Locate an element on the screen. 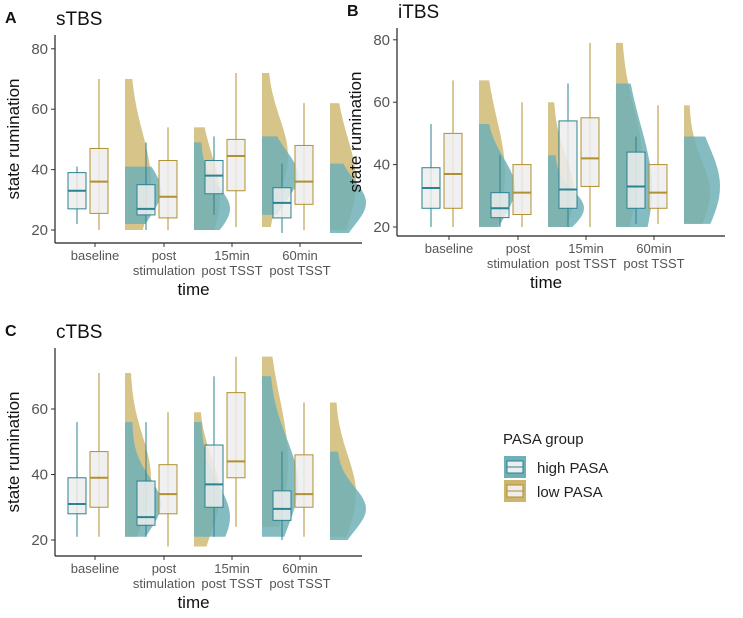 This screenshot has width=743, height=618. legend-title: PASA group is located at coordinates (543, 439).